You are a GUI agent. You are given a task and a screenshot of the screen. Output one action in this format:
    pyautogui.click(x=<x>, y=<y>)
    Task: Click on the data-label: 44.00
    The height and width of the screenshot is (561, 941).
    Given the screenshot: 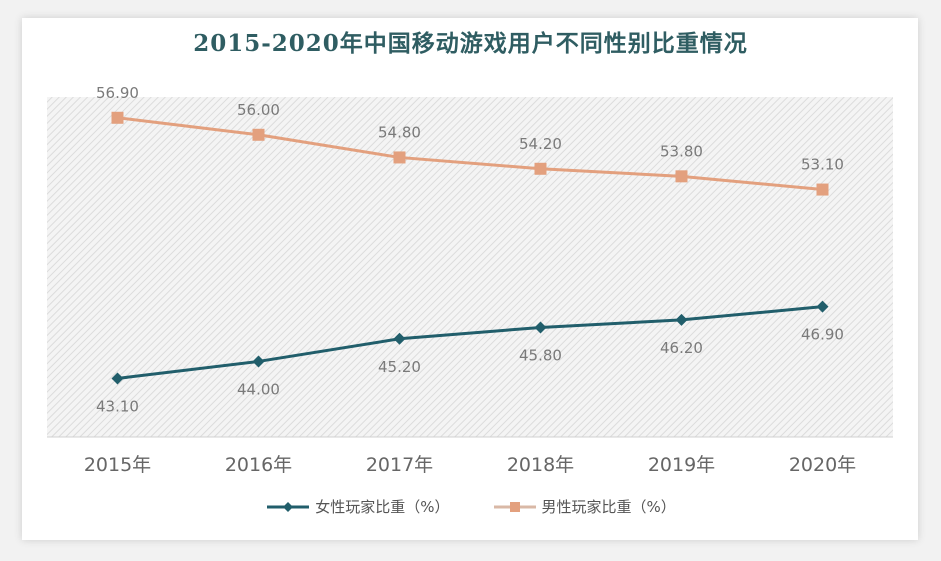 What is the action you would take?
    pyautogui.click(x=258, y=389)
    